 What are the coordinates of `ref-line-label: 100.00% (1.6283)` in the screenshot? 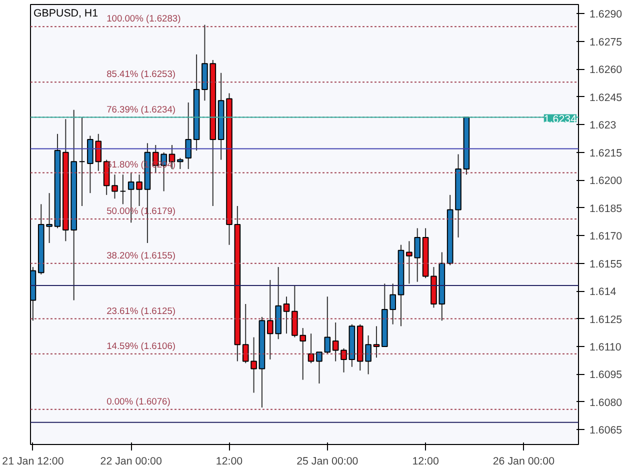 It's located at (143, 19).